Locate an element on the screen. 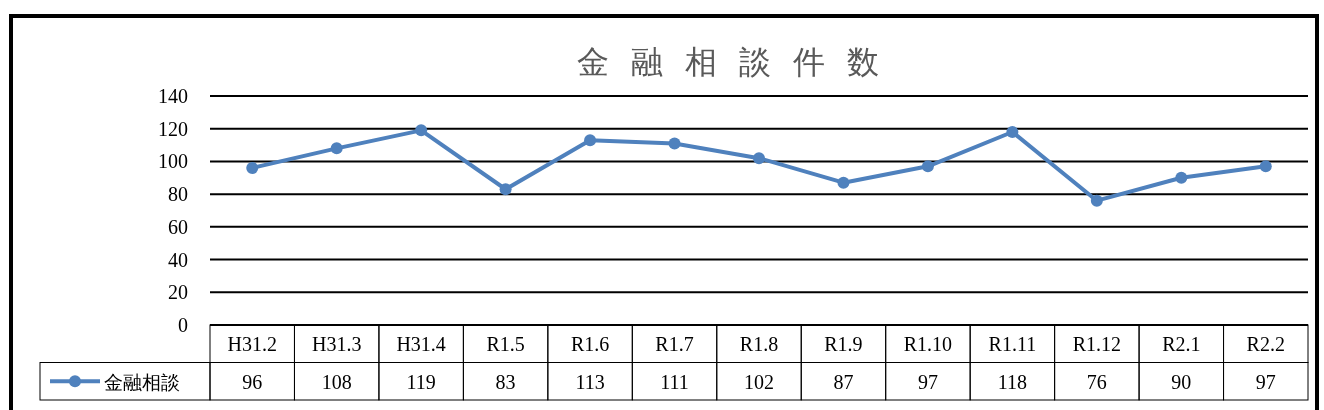  y-tick-label: 140 is located at coordinates (173, 96).